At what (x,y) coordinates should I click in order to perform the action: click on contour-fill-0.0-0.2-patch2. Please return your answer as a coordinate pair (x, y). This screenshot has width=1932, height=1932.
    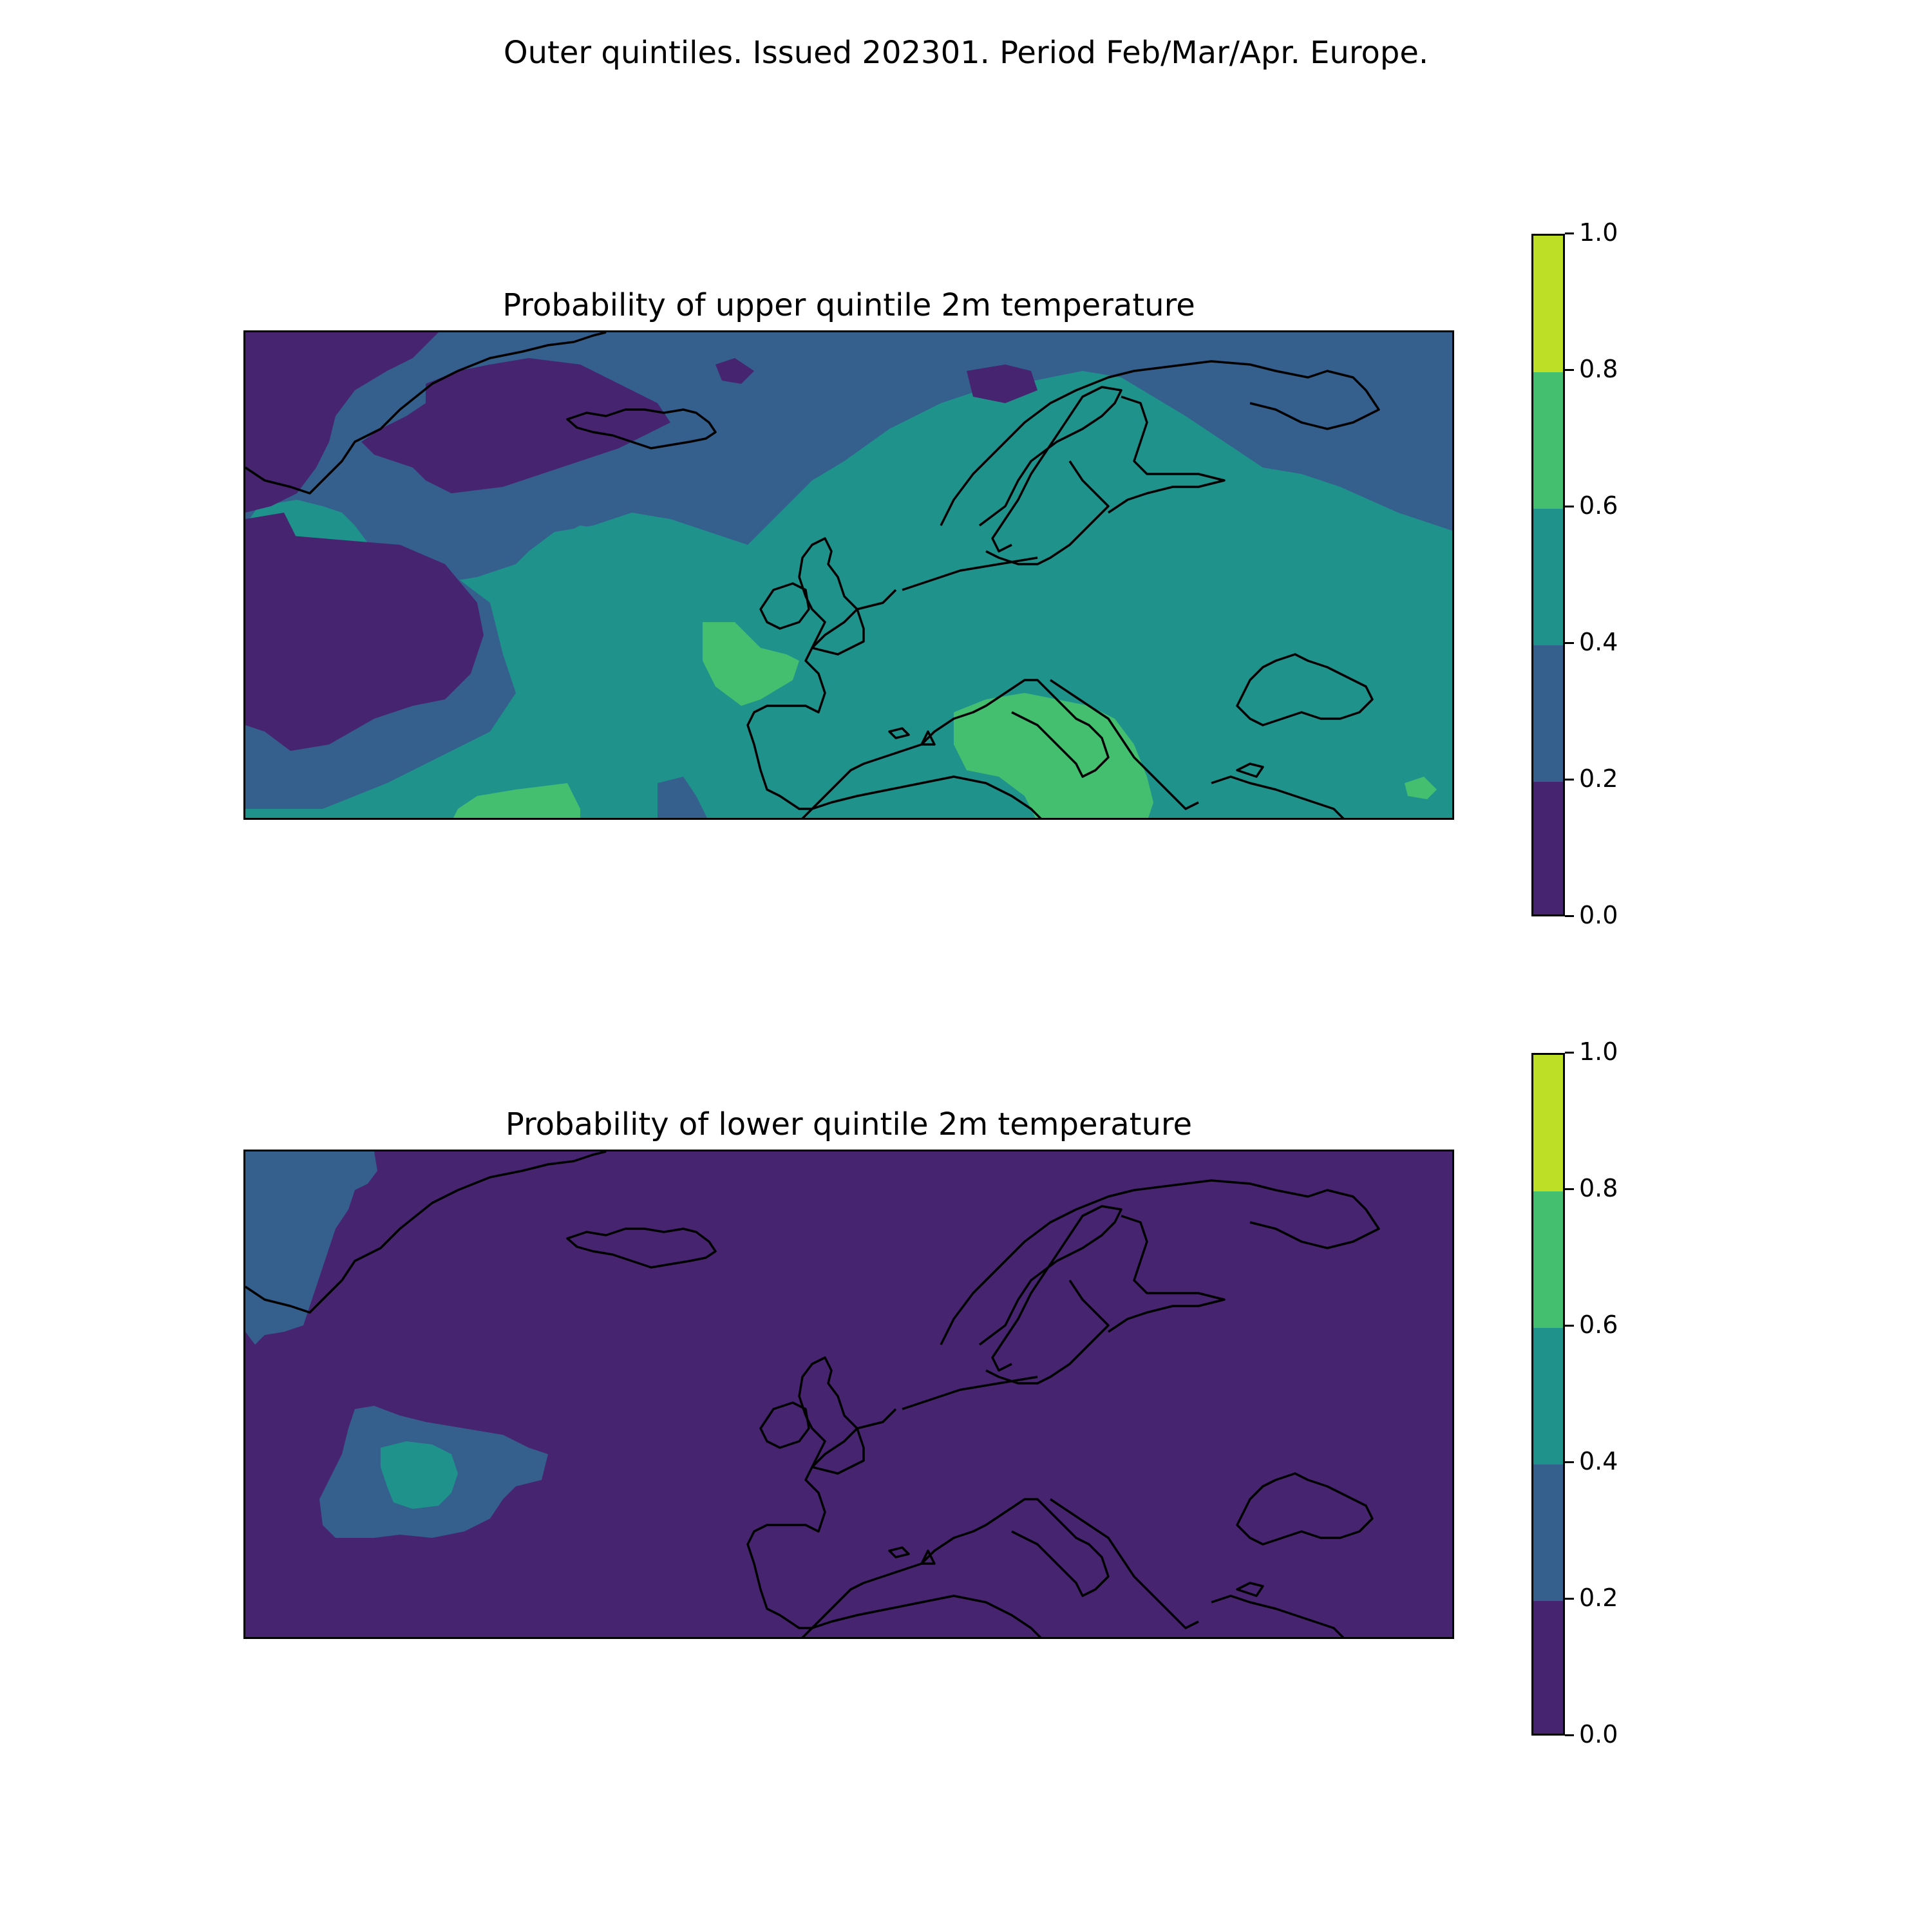
    Looking at the image, I should click on (734, 371).